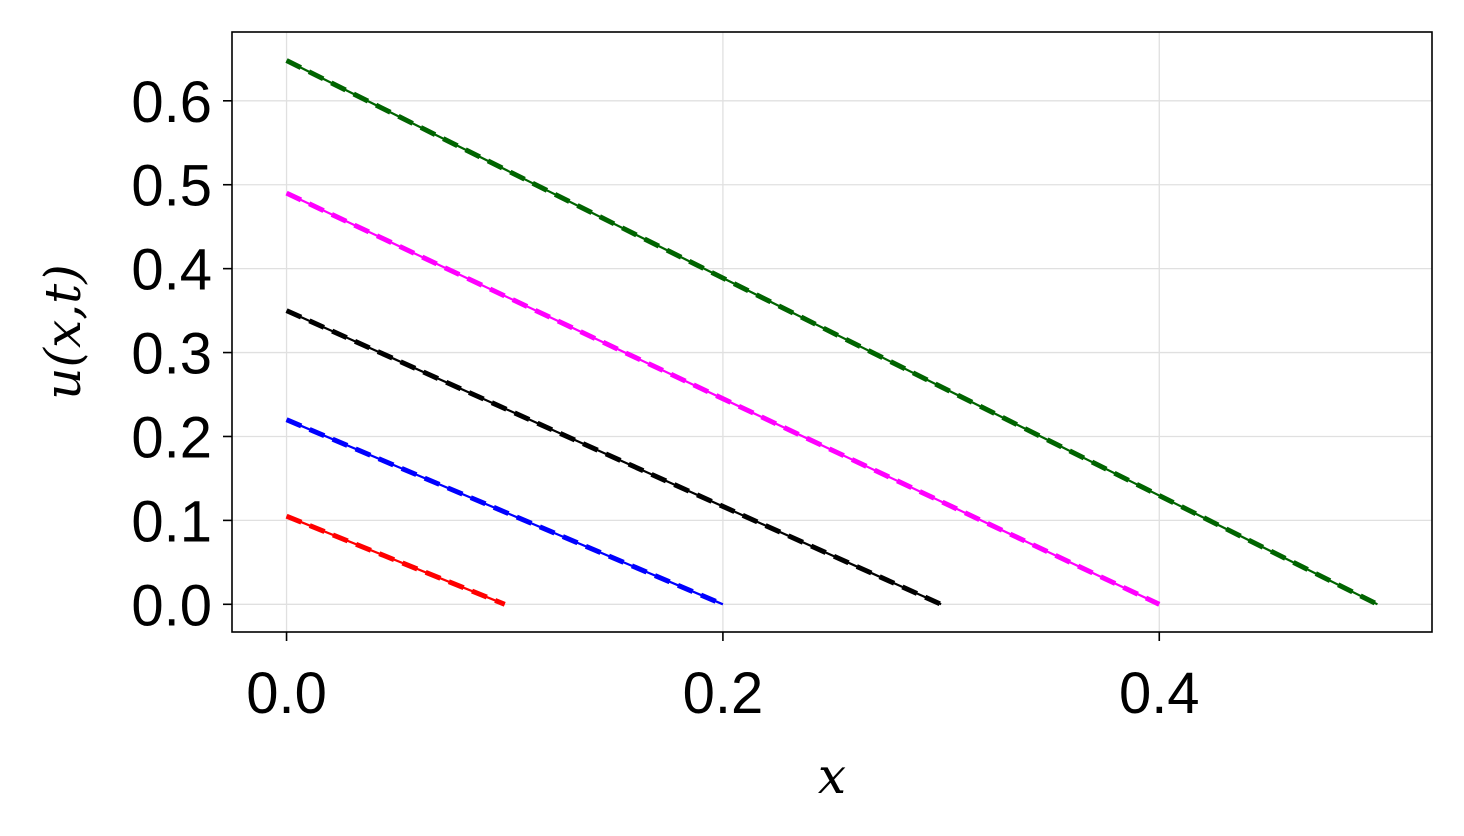 The height and width of the screenshot is (836, 1464). Describe the element at coordinates (171, 437) in the screenshot. I see `y-tick-label: 0.2` at that location.